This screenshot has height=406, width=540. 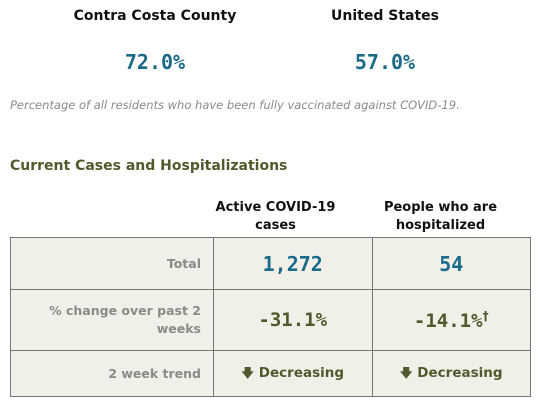 I want to click on county-label: Contra Costa County, so click(x=155, y=16).